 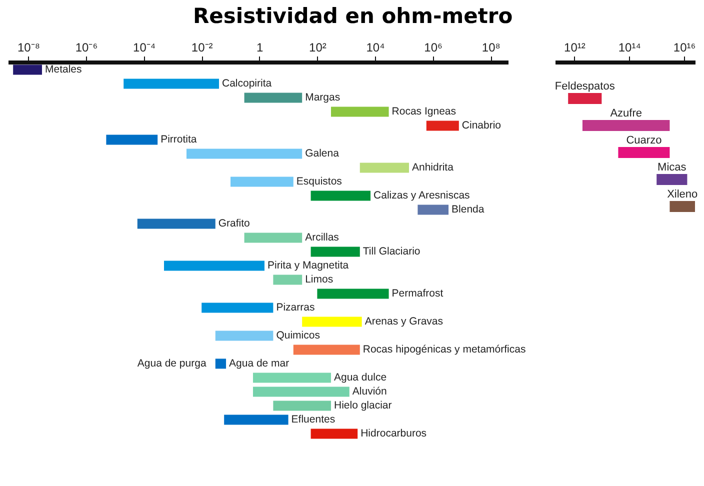 What do you see at coordinates (63, 70) in the screenshot?
I see `category-label: Metales` at bounding box center [63, 70].